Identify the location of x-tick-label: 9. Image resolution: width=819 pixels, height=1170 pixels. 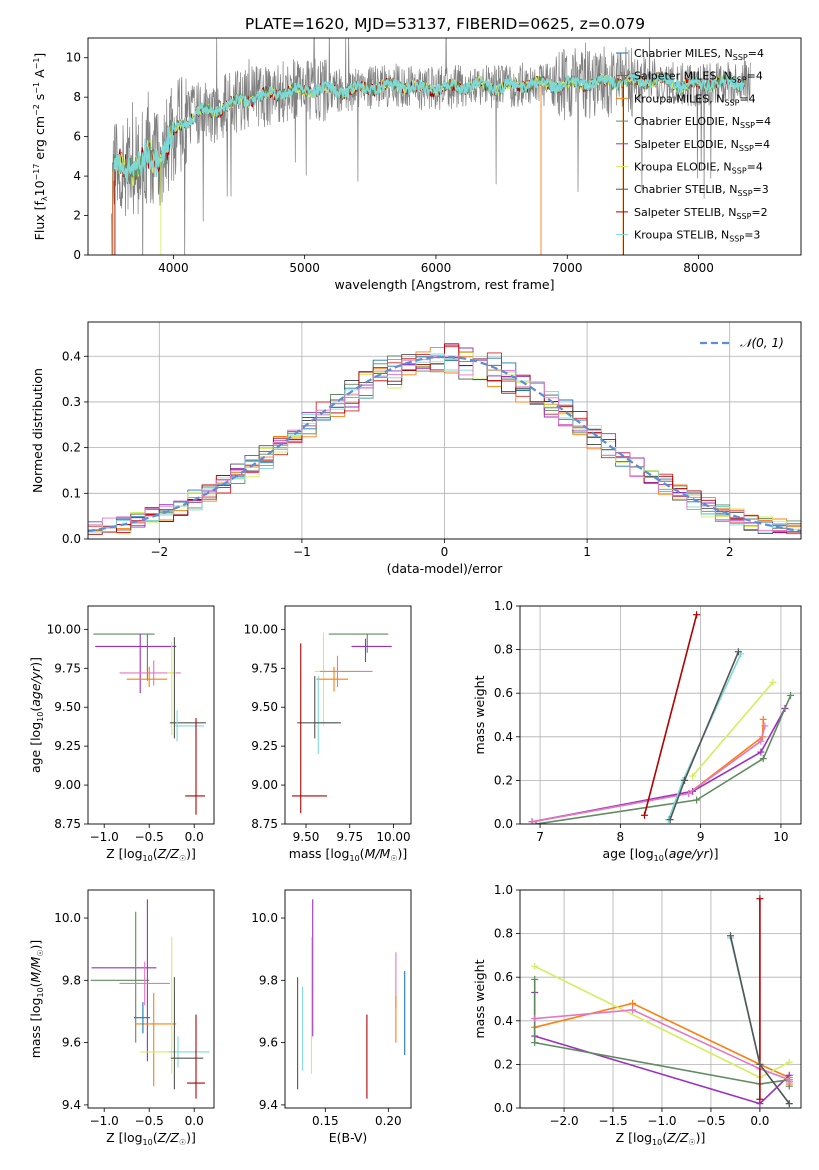
(701, 837).